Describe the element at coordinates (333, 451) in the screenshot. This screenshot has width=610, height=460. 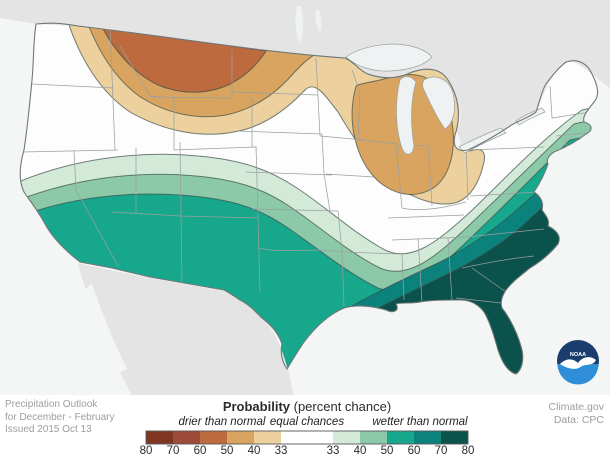
I see `tick-wetter-33: 33` at that location.